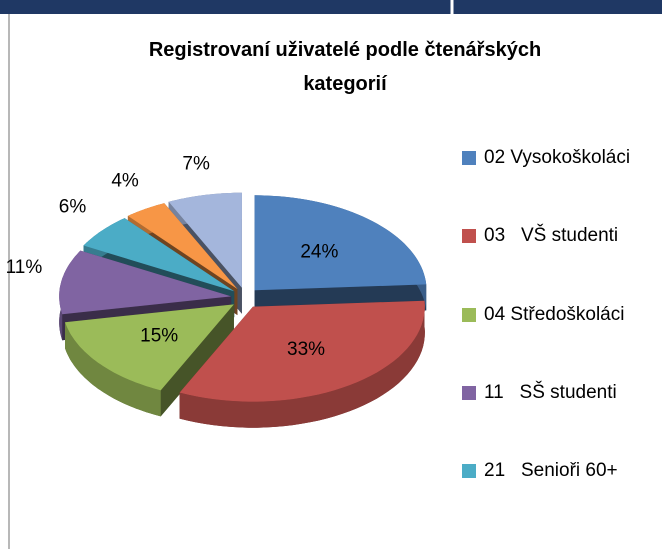 The width and height of the screenshot is (662, 549). I want to click on legend-item: 21 Senioři 60+, so click(559, 471).